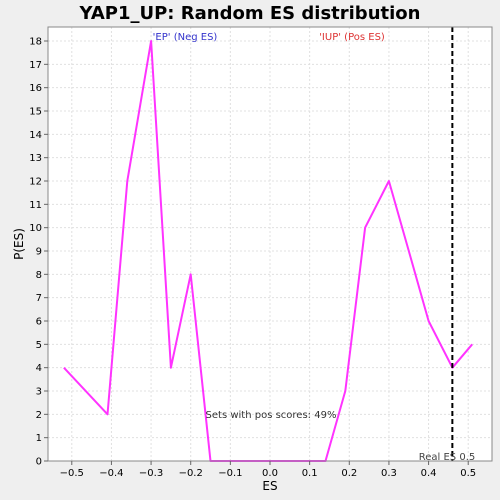 The width and height of the screenshot is (500, 500). What do you see at coordinates (39, 252) in the screenshot?
I see `y-tick-label: 9` at bounding box center [39, 252].